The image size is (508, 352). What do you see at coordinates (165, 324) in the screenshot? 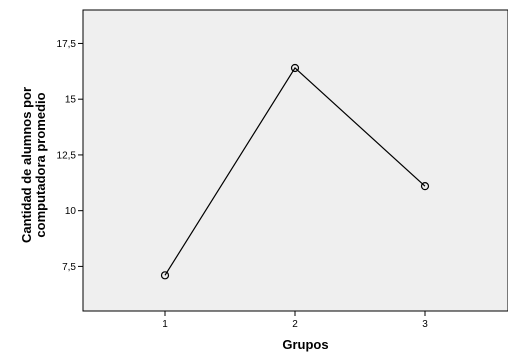
I see `x-tick-label: 1` at bounding box center [165, 324].